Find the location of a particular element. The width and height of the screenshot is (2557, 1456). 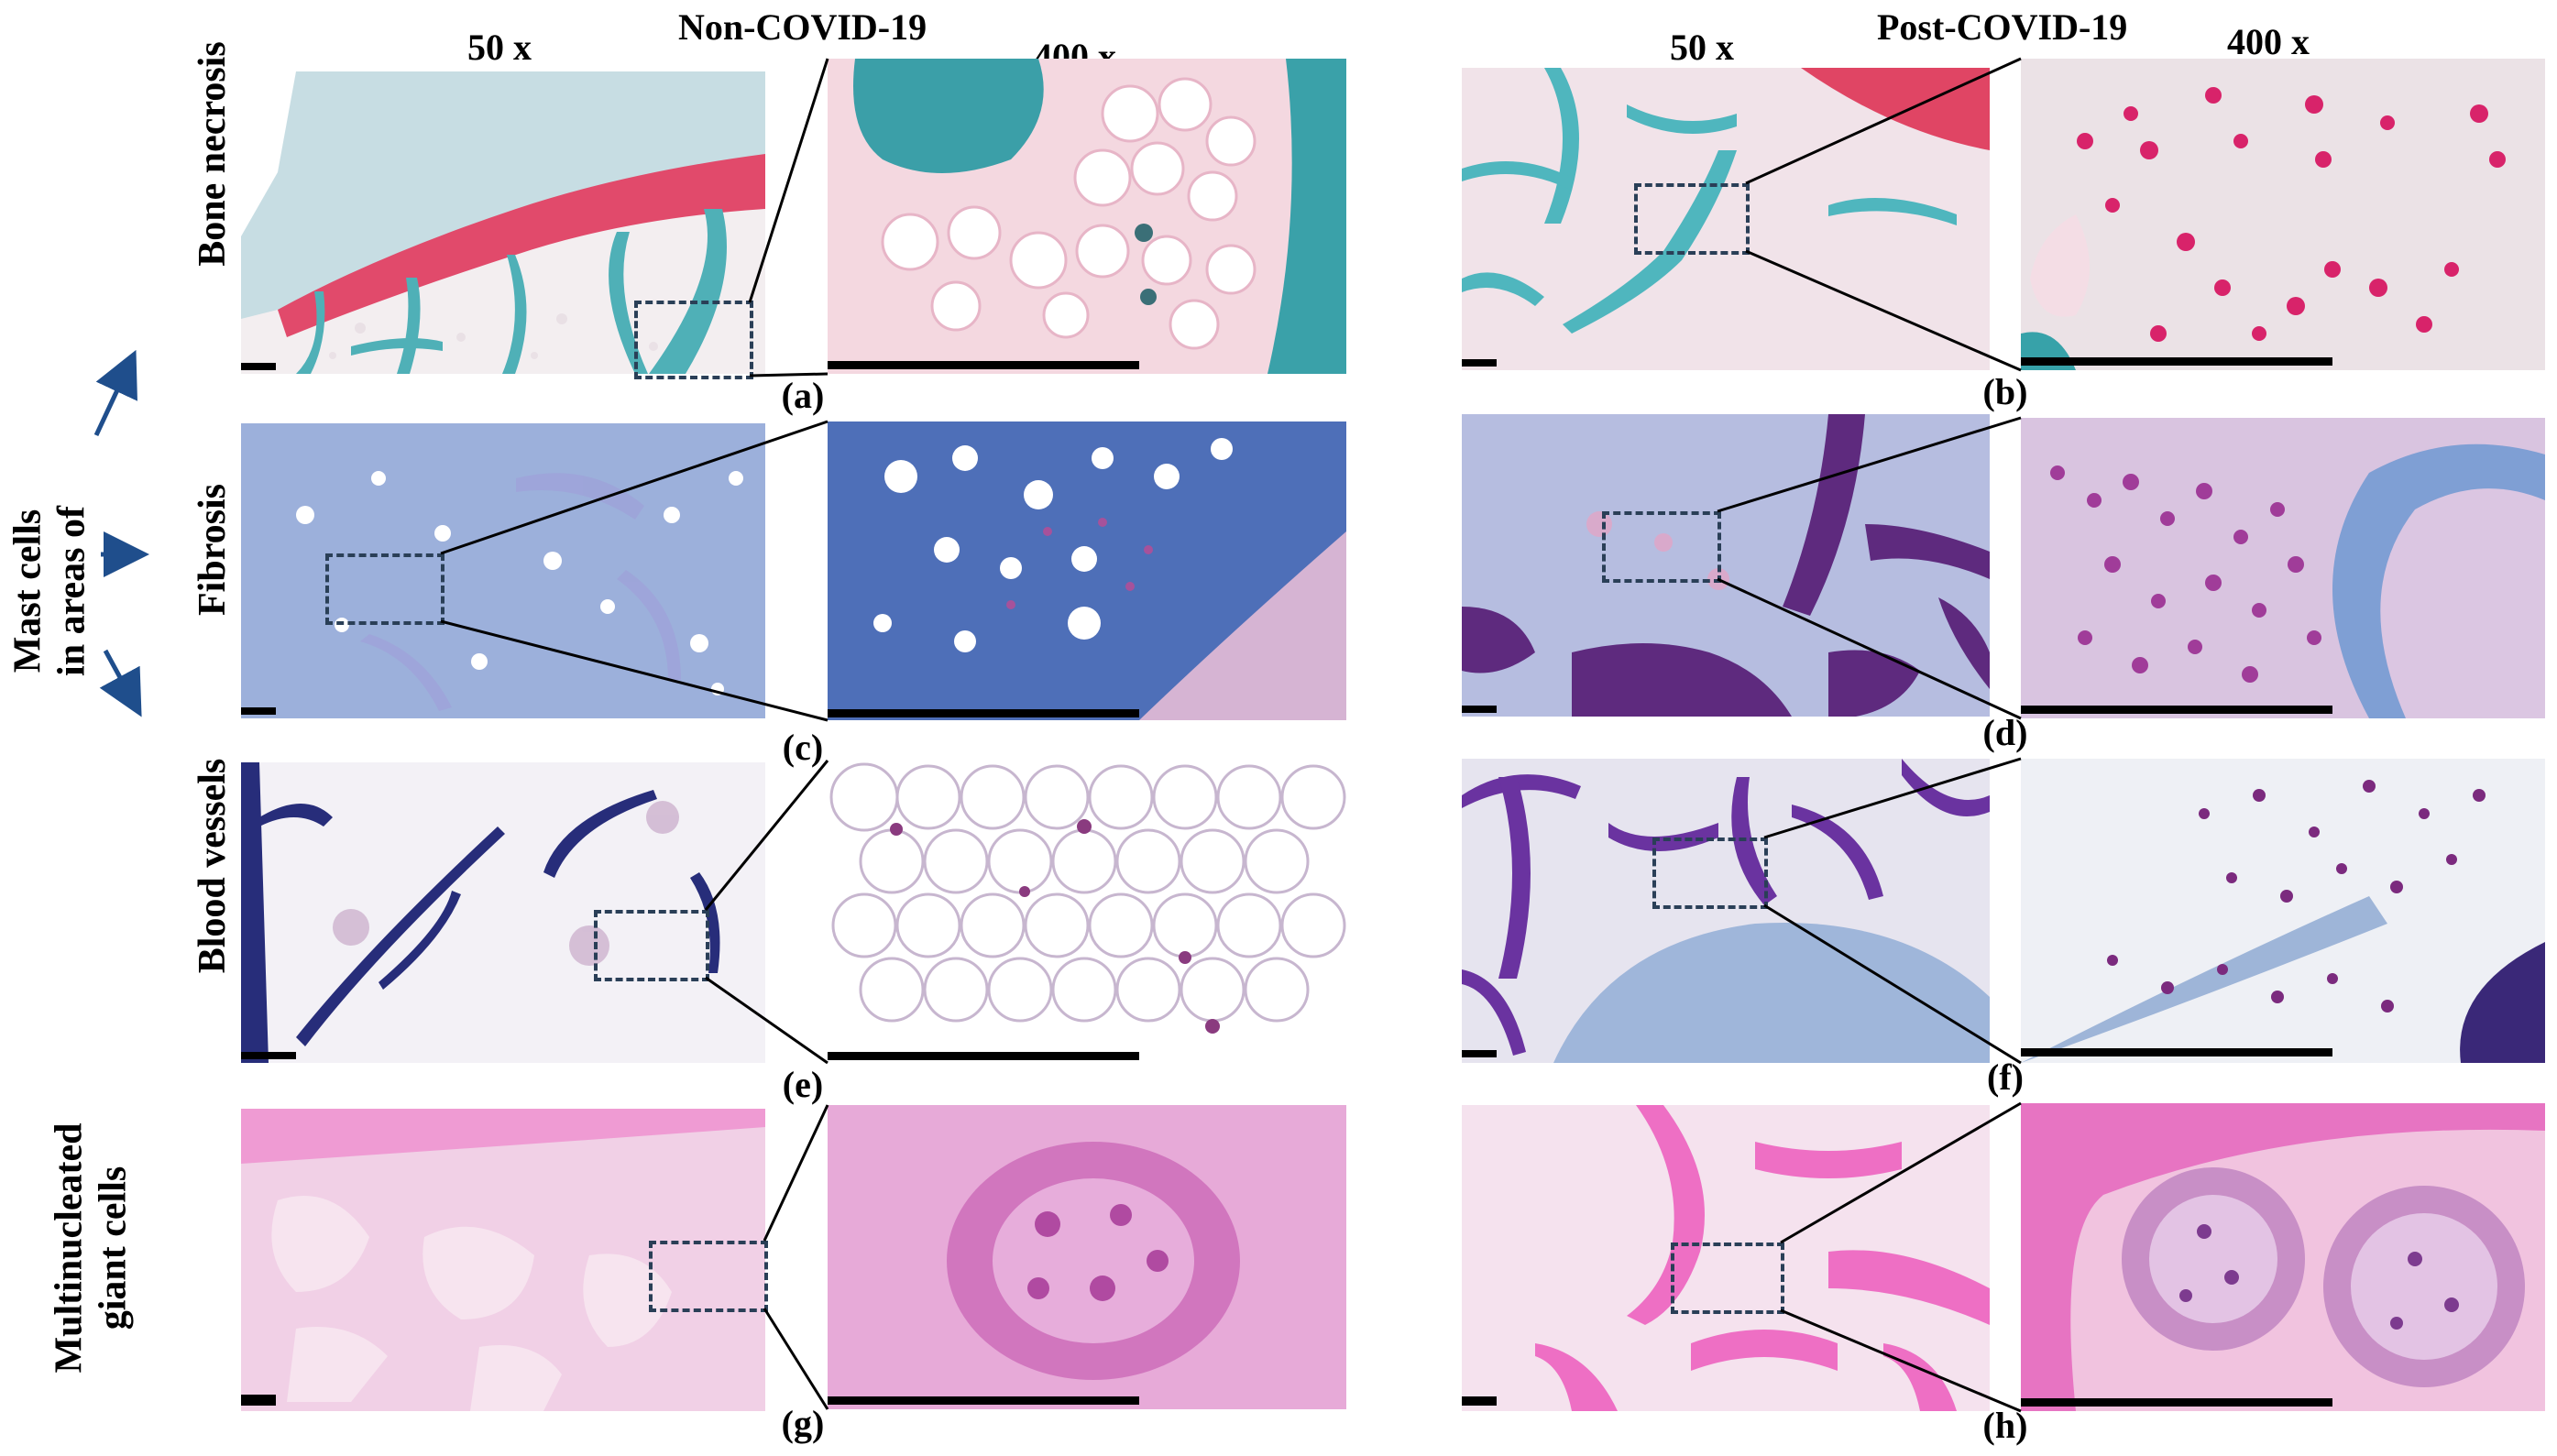

caption-f: (f) is located at coordinates (2005, 1077).